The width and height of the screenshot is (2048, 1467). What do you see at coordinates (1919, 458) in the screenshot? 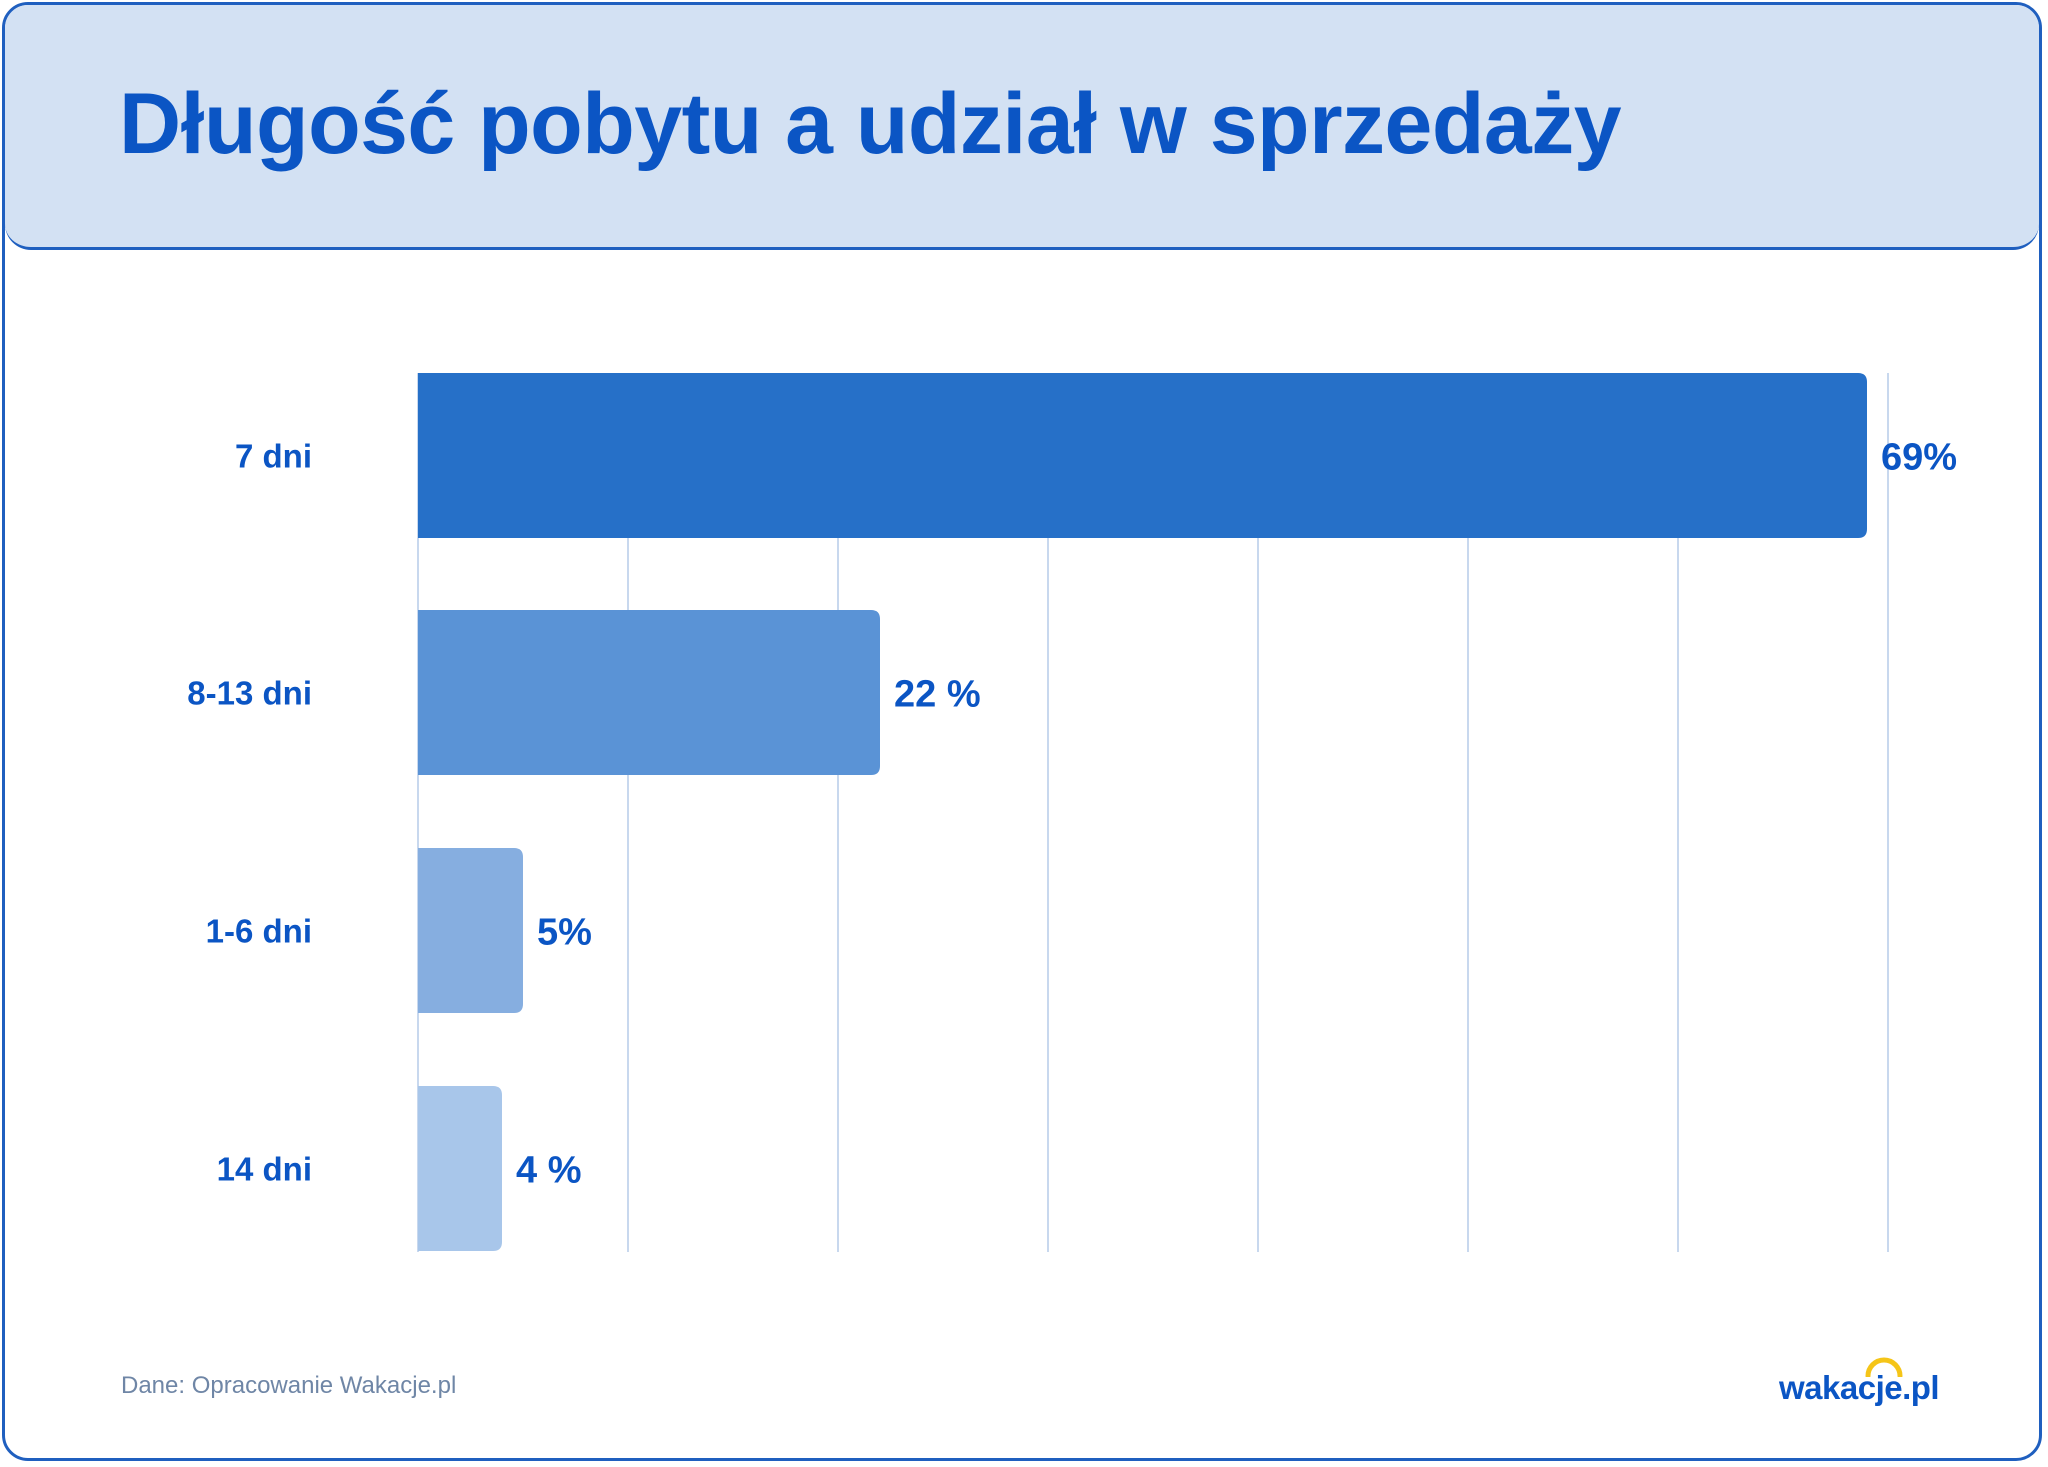
I see `value-label: 69%` at bounding box center [1919, 458].